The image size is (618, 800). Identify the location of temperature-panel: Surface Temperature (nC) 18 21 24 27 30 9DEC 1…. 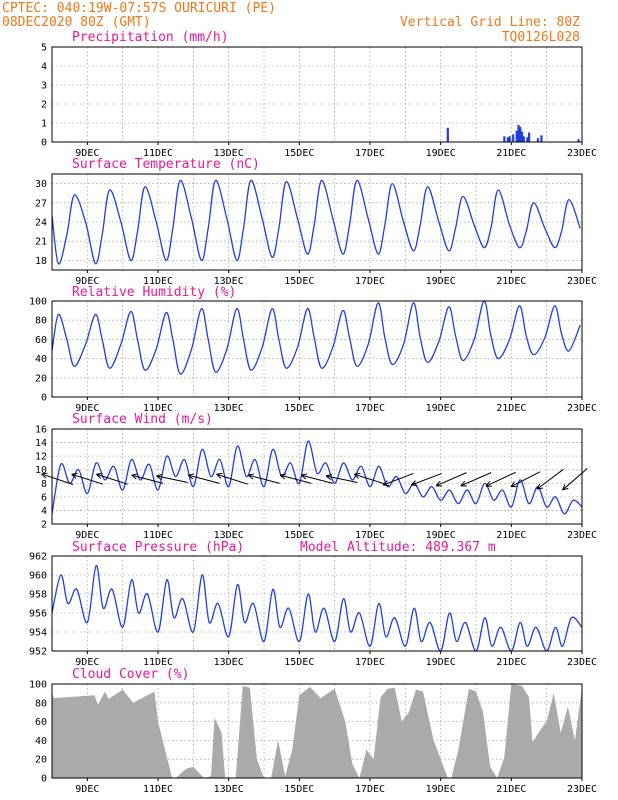
(316, 222).